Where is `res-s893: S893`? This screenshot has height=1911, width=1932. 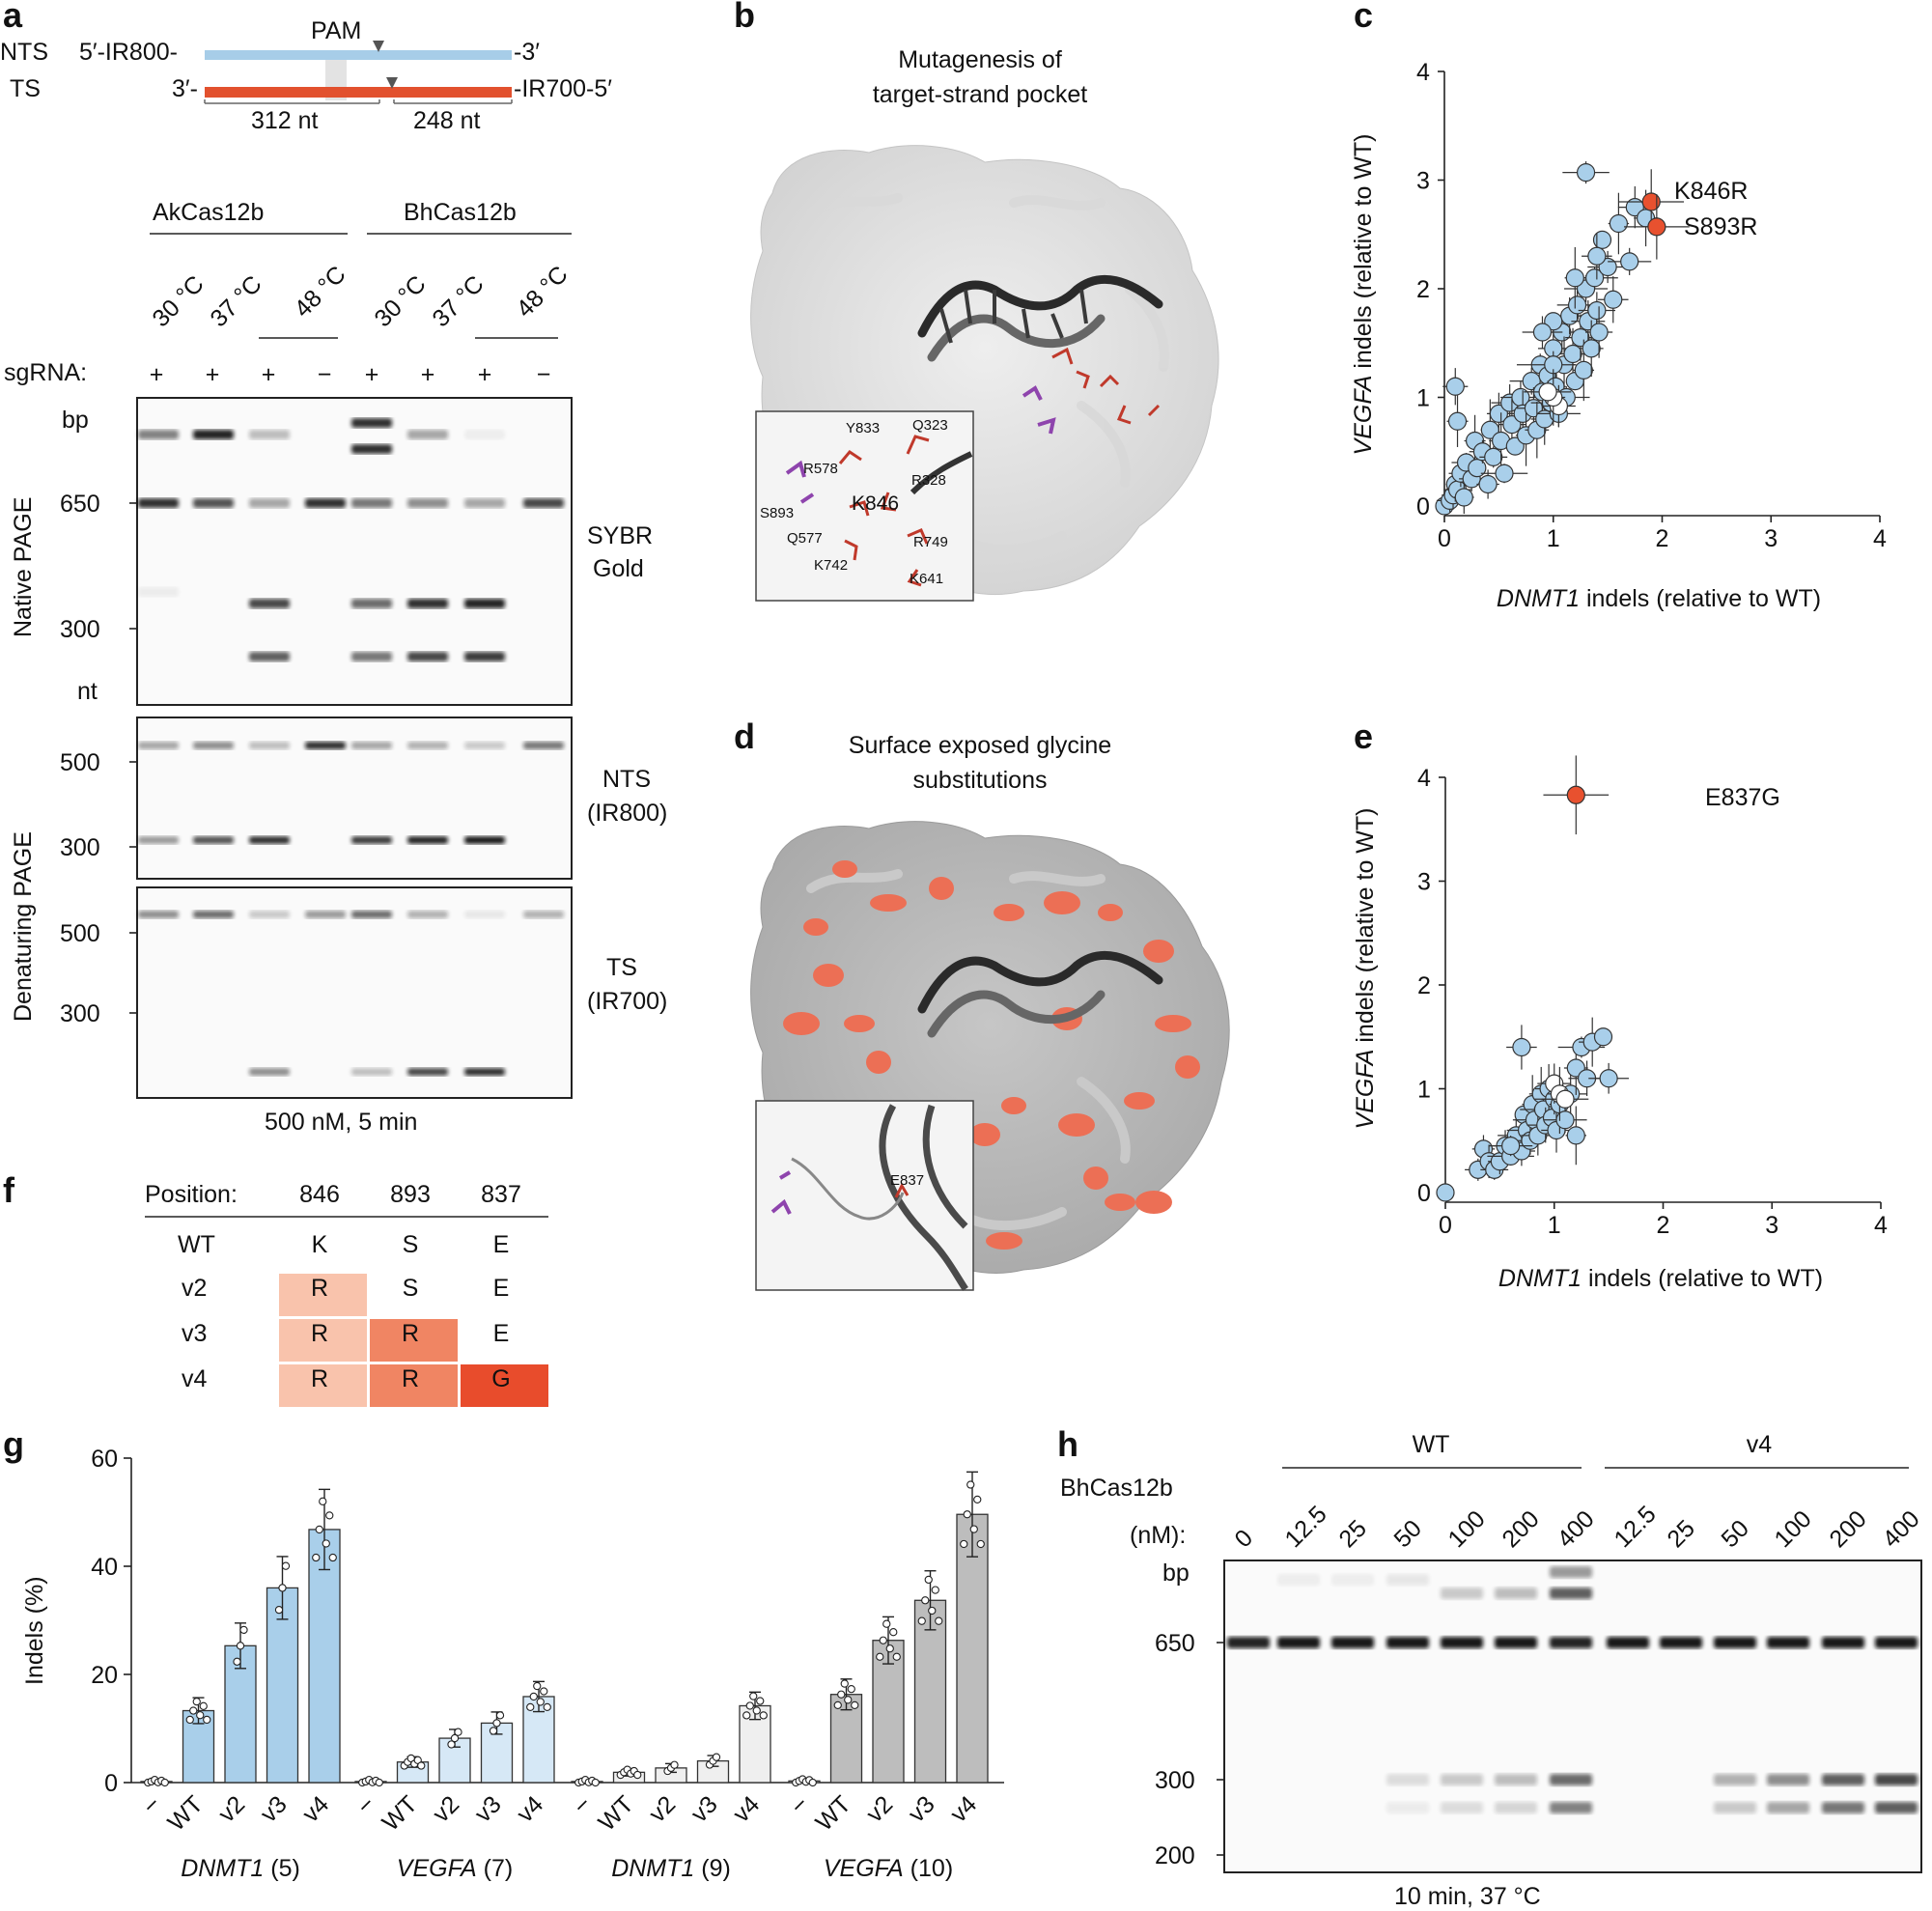 res-s893: S893 is located at coordinates (777, 513).